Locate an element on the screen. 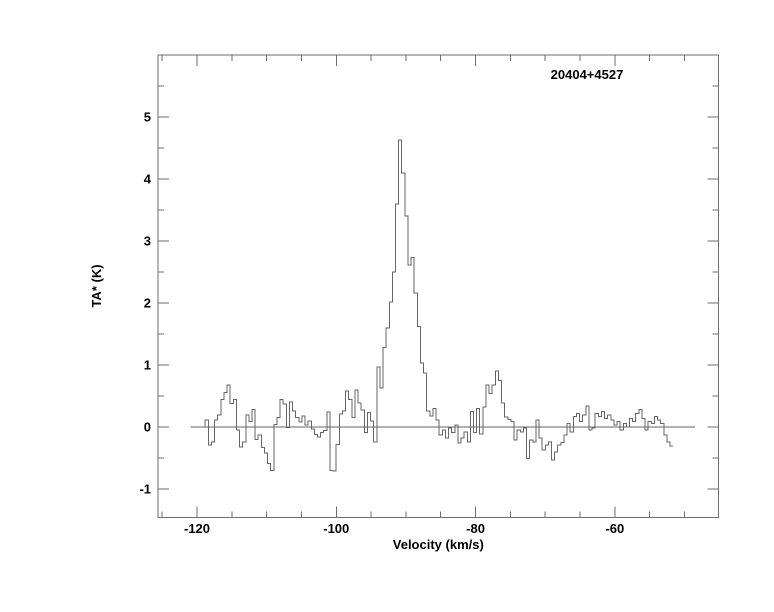  x-axis-title: Velocity (km/s) is located at coordinates (438, 544).